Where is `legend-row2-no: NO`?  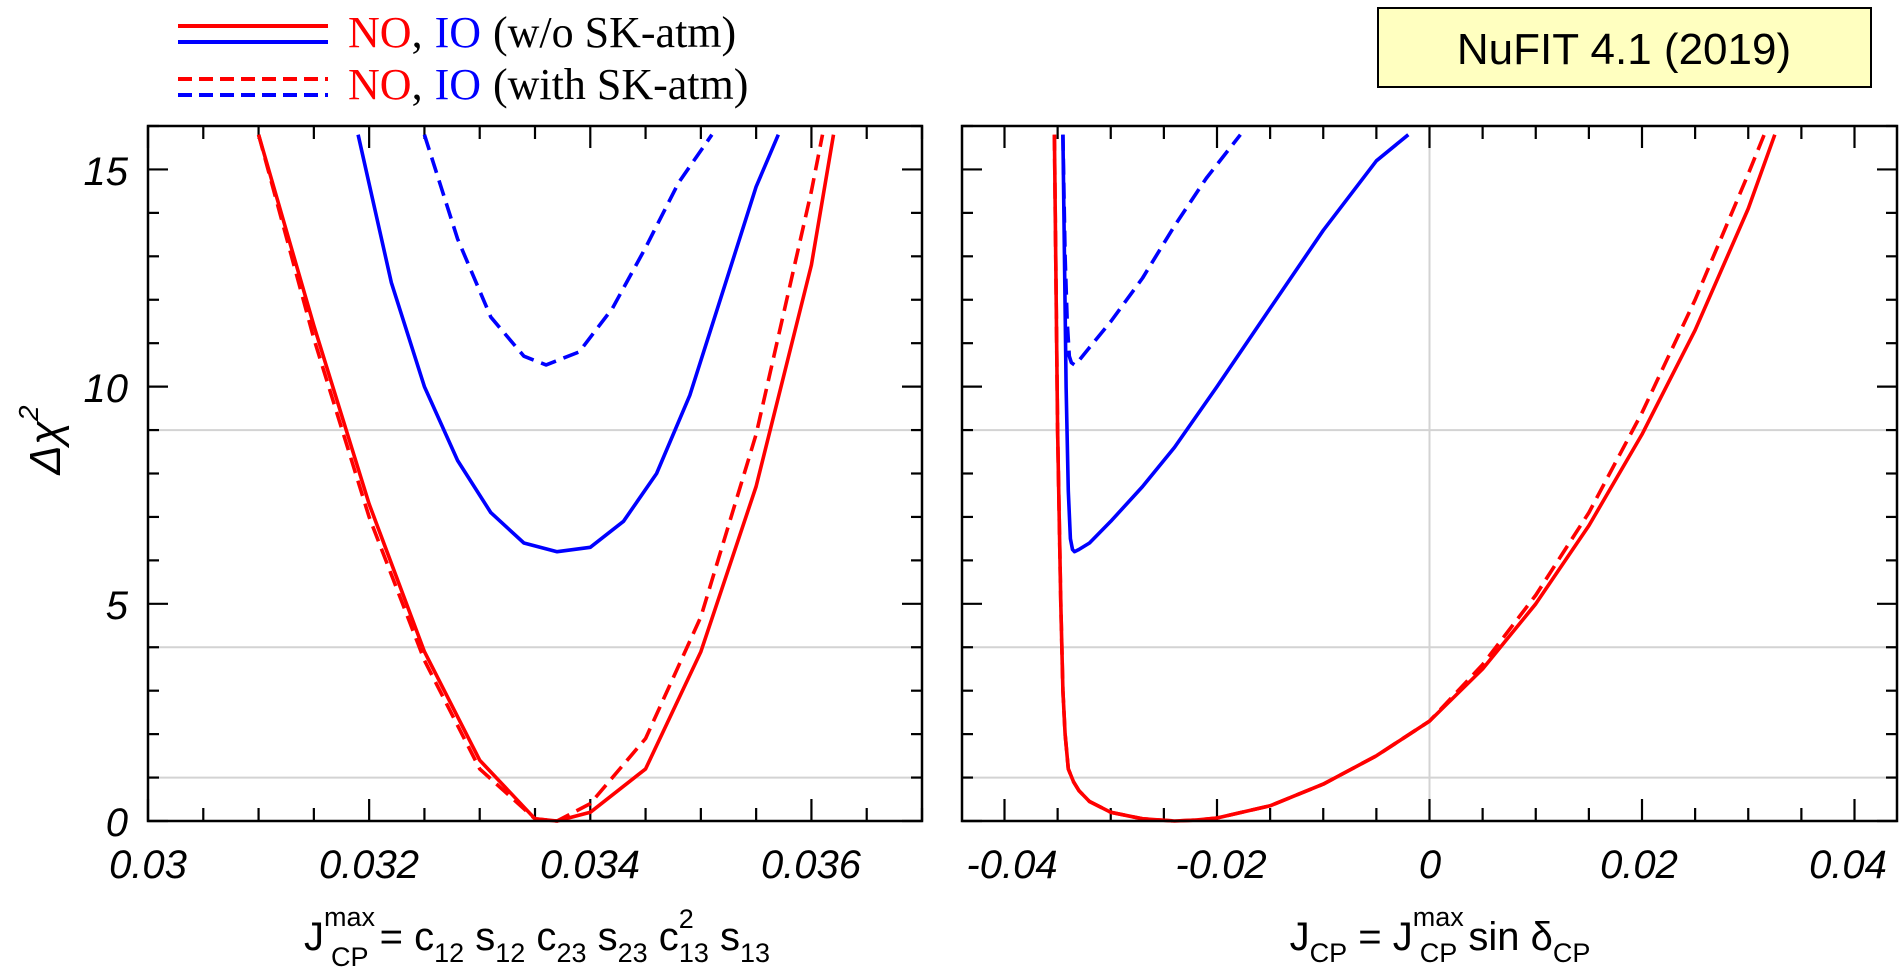
legend-row2-no: NO is located at coordinates (380, 84).